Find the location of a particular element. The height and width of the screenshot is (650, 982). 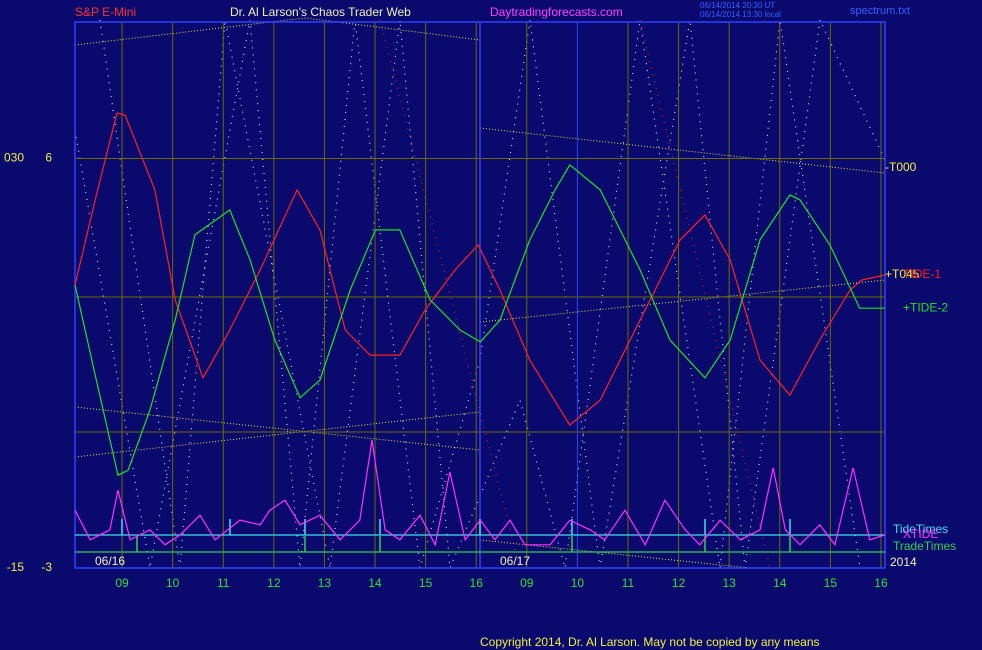

legend-label: +TIDE-2 is located at coordinates (925, 307).